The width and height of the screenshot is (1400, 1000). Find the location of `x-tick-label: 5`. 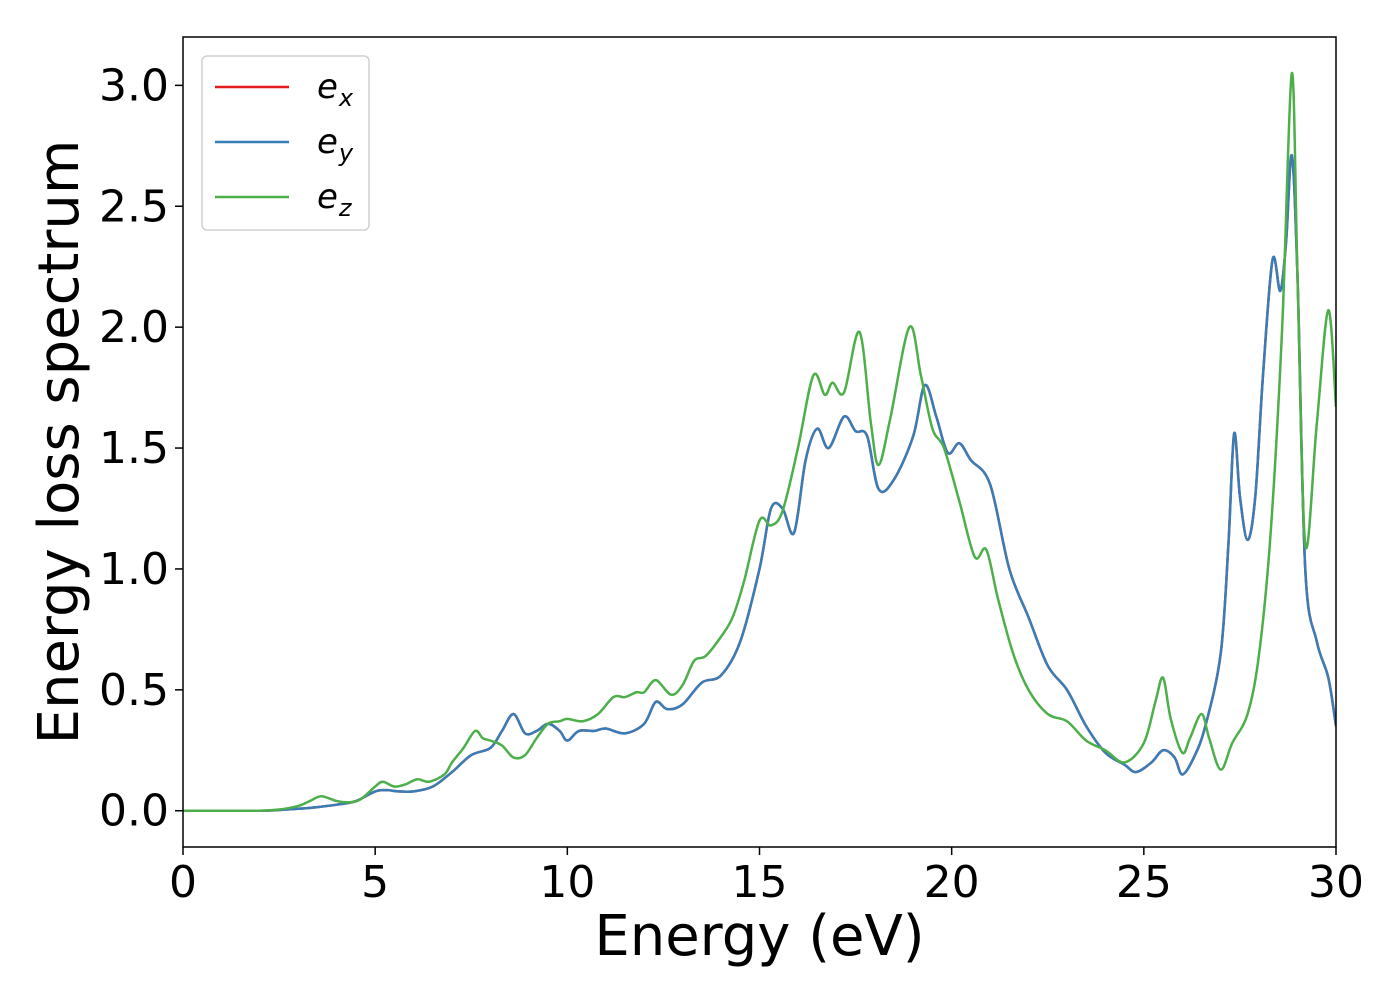

x-tick-label: 5 is located at coordinates (375, 882).